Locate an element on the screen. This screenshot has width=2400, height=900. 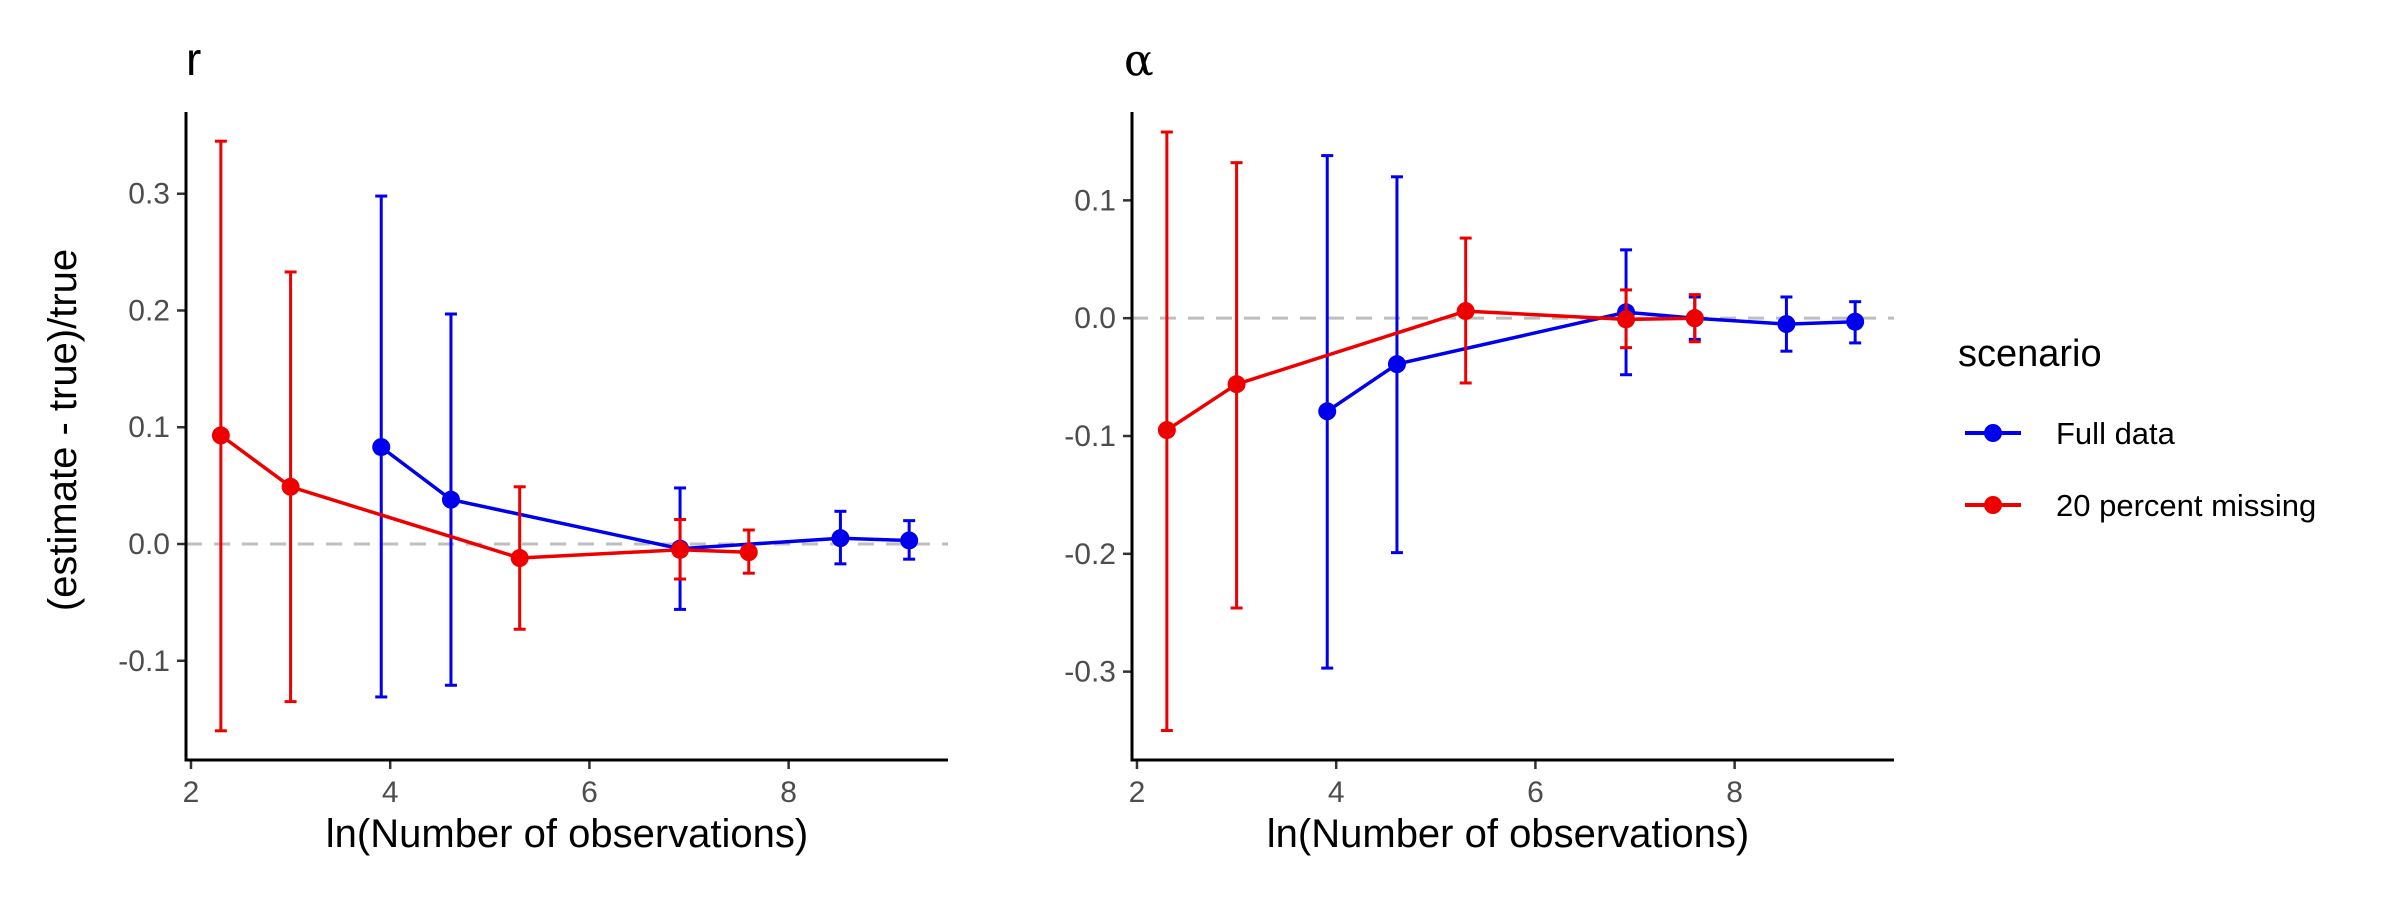
legend-item-20-percent-missing: 20 percent missing is located at coordinates (2140, 505).